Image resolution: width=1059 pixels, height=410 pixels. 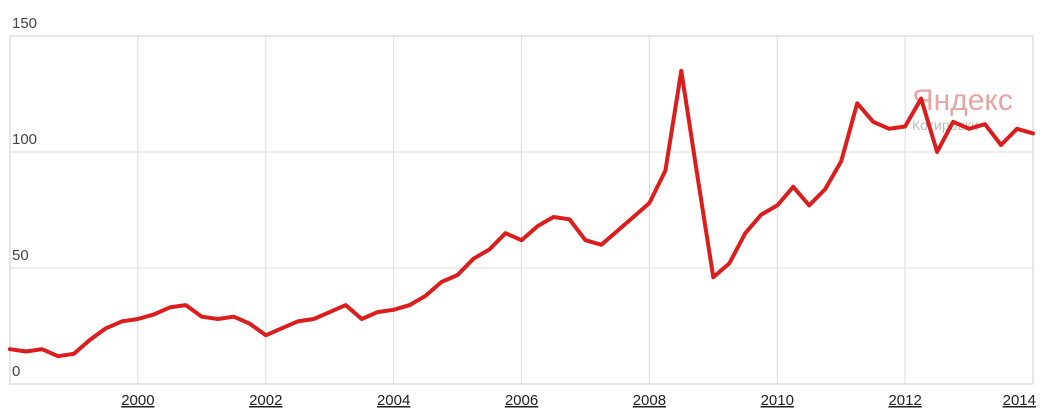 What do you see at coordinates (265, 400) in the screenshot?
I see `x-tick-label: 2002` at bounding box center [265, 400].